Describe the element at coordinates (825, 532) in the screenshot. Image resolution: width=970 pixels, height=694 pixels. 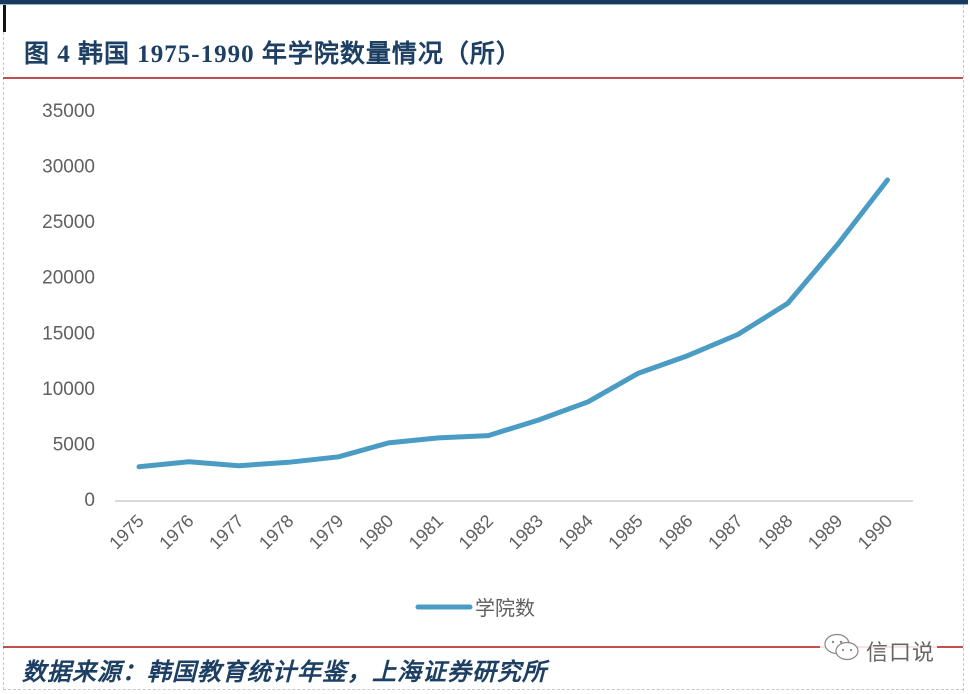
I see `x-tick-label: 1989` at that location.